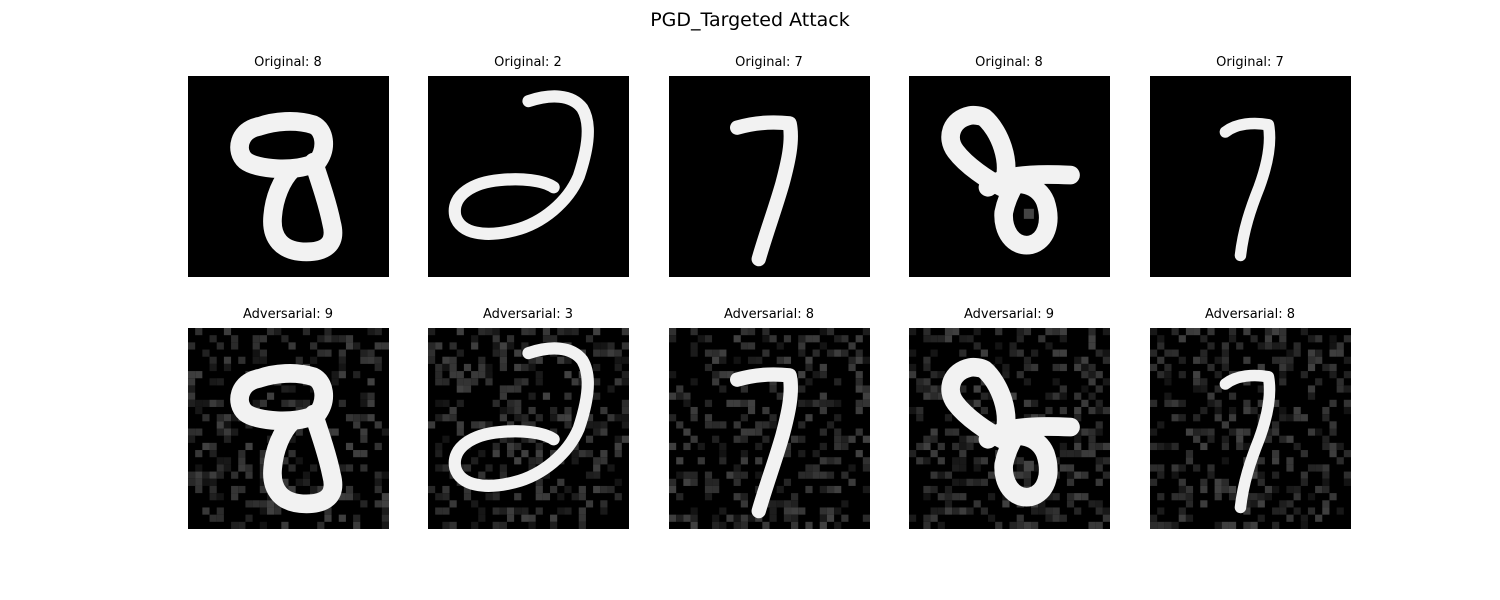  What do you see at coordinates (288, 63) in the screenshot?
I see `panel-title-original-1: Original: 8` at bounding box center [288, 63].